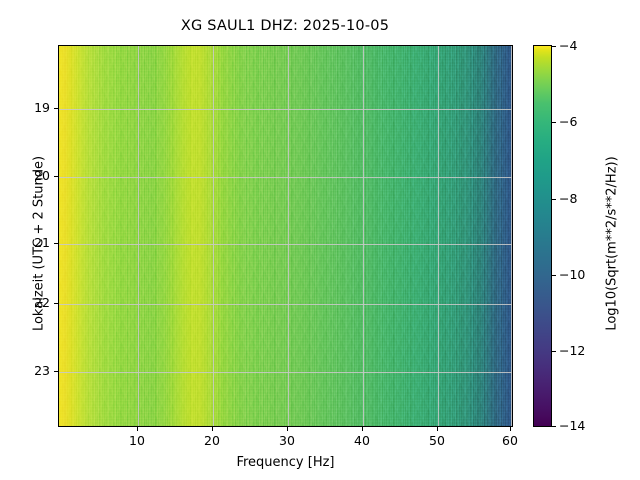  What do you see at coordinates (137, 440) in the screenshot?
I see `xtick-label: 10` at bounding box center [137, 440].